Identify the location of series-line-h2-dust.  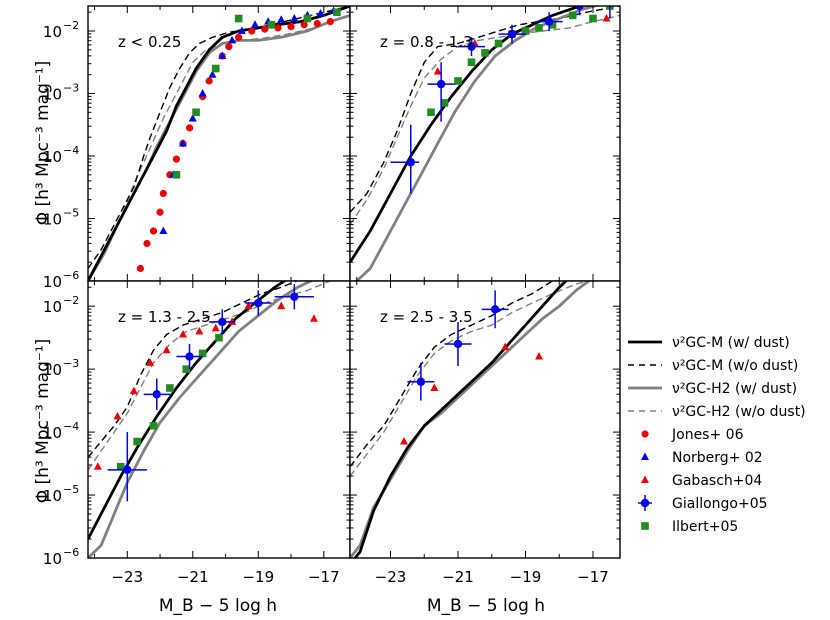
(201, 419).